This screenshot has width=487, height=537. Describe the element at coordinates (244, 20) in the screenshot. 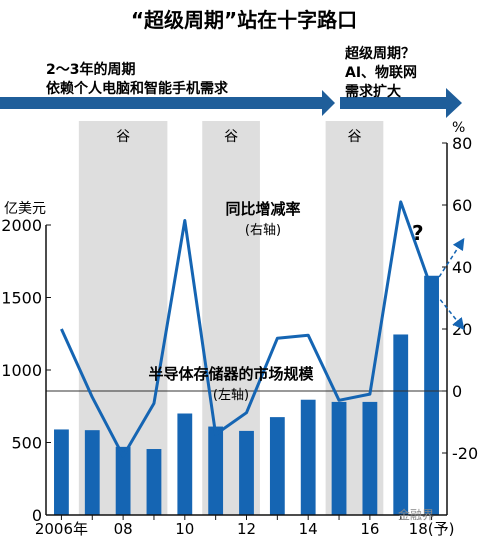

I see `chart-title: “超级周期”站在十字路口` at that location.